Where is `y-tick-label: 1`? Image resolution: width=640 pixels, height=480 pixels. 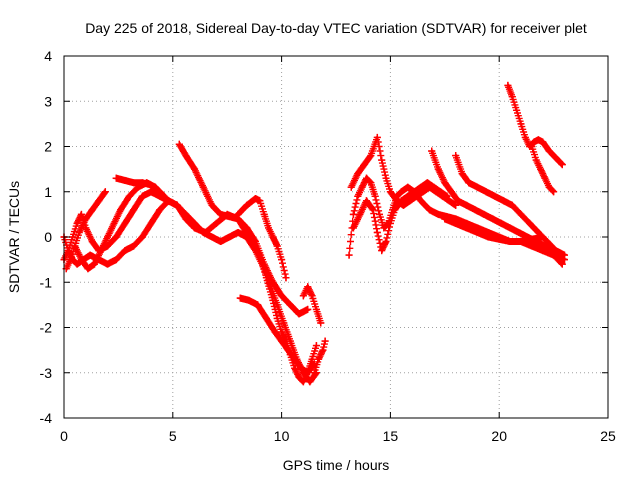 y-tick-label: 1 is located at coordinates (48, 192).